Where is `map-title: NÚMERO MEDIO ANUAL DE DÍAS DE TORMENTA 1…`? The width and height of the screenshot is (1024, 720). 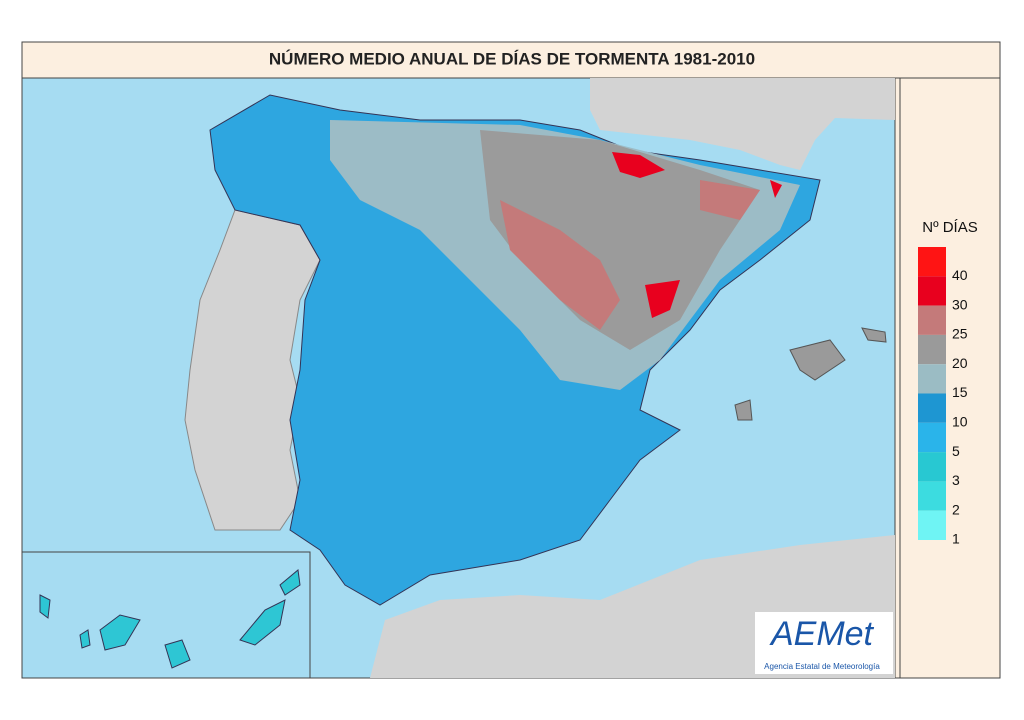
map-title: NÚMERO MEDIO ANUAL DE DÍAS DE TORMENTA 1… is located at coordinates (512, 58).